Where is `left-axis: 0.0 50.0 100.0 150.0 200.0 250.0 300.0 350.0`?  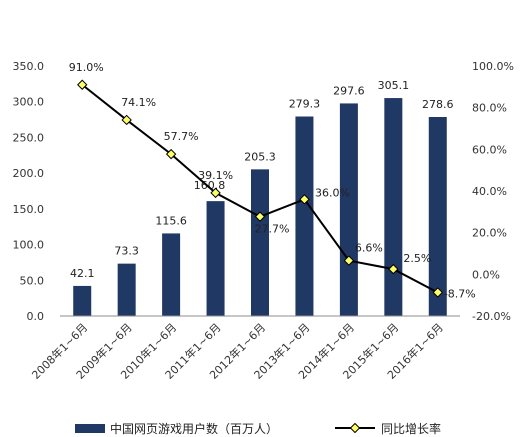
left-axis: 0.0 50.0 100.0 150.0 200.0 250.0 300.0 350.0 is located at coordinates (29, 191).